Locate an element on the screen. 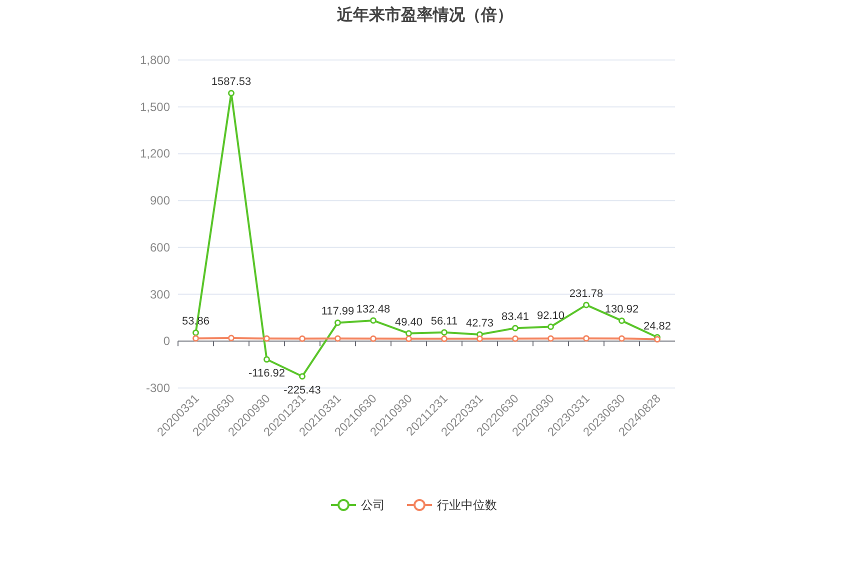 This screenshot has width=850, height=575. data-label: -225.43 is located at coordinates (302, 390).